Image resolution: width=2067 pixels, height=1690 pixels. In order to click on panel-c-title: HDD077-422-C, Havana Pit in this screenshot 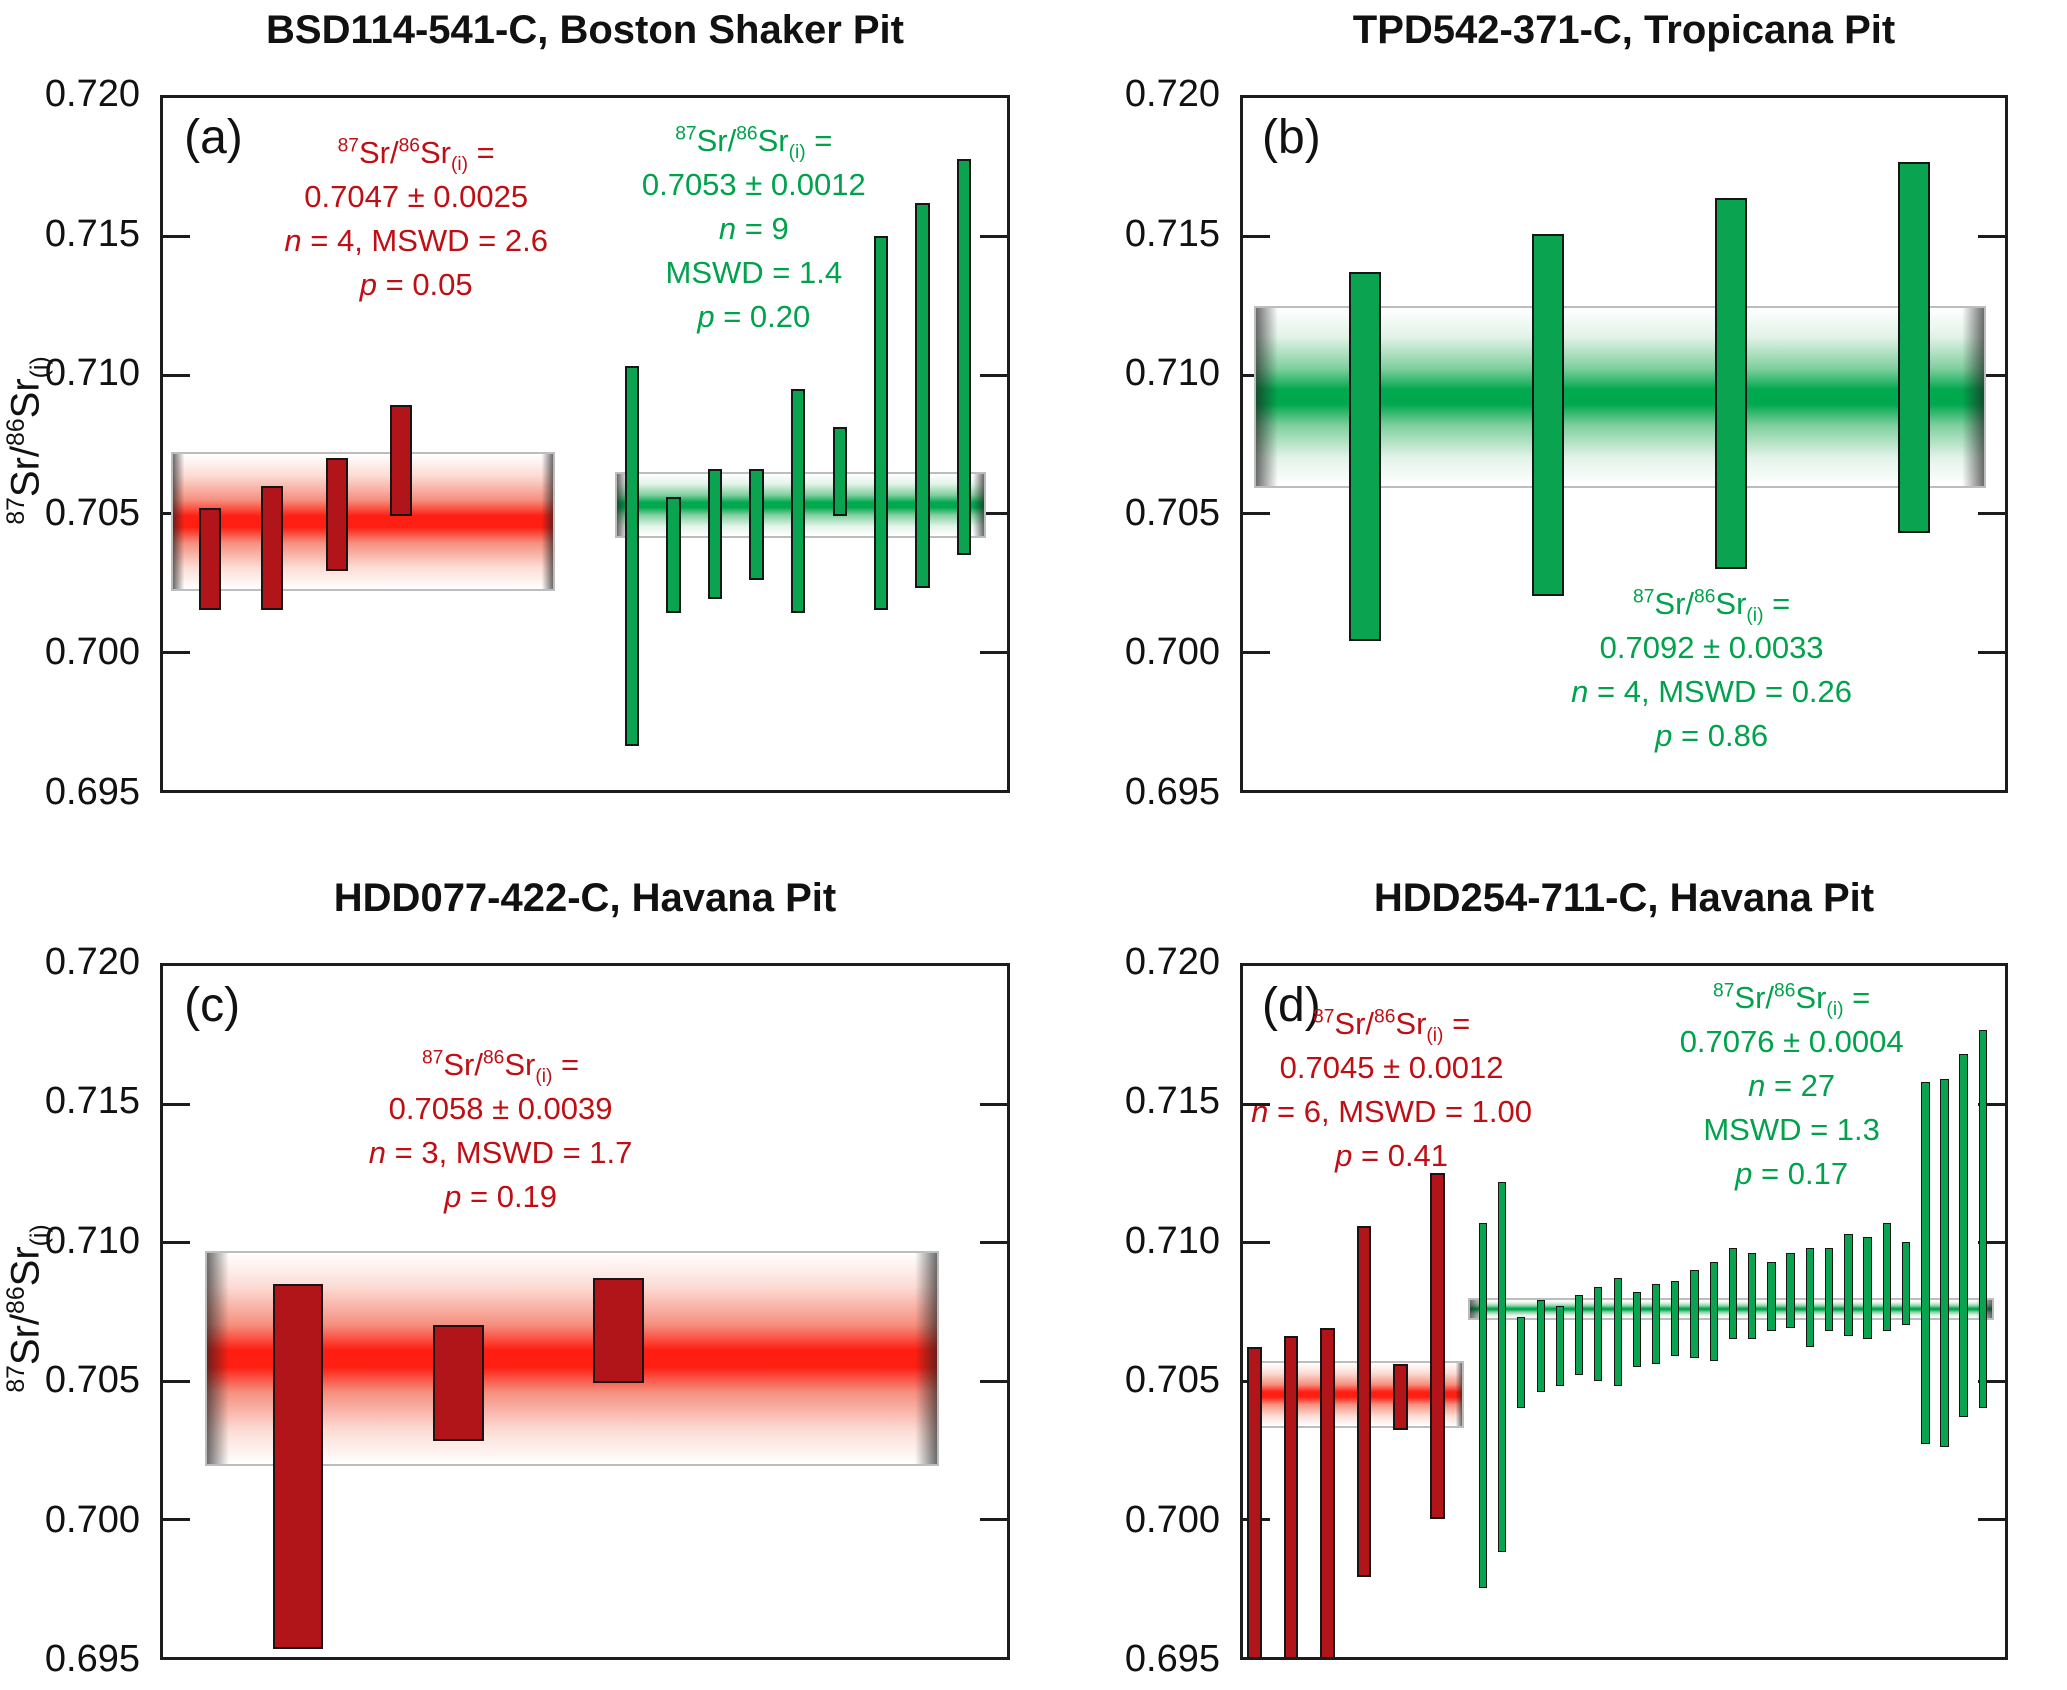, I will do `click(585, 898)`.